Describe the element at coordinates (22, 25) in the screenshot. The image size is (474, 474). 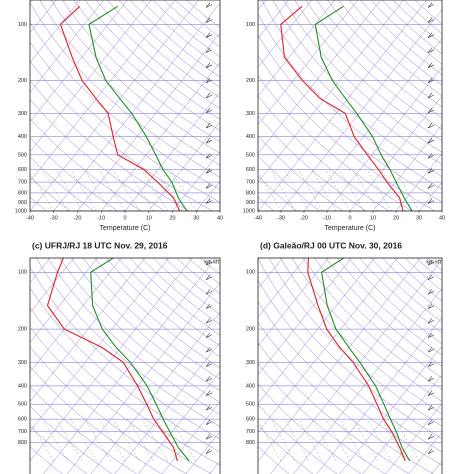
I see `y-tick-label: 100` at that location.